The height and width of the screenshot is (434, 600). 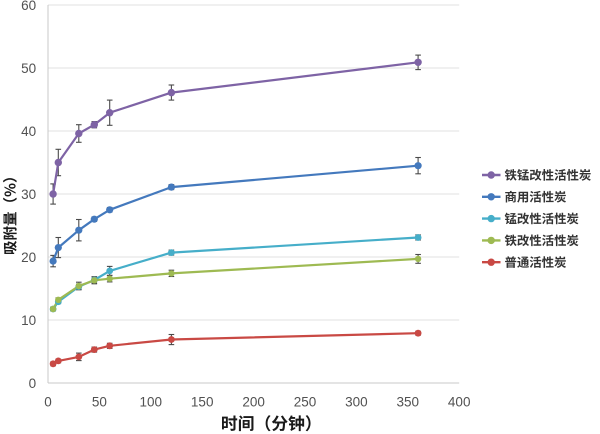 What do you see at coordinates (28, 257) in the screenshot?
I see `svg-text: 20` at bounding box center [28, 257].